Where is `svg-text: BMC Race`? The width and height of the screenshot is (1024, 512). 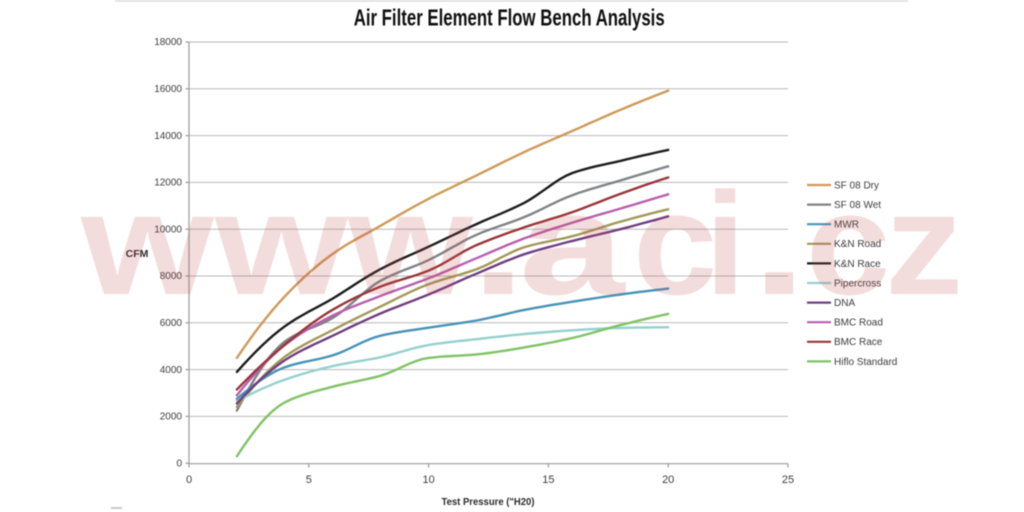 svg-text: BMC Race is located at coordinates (858, 342).